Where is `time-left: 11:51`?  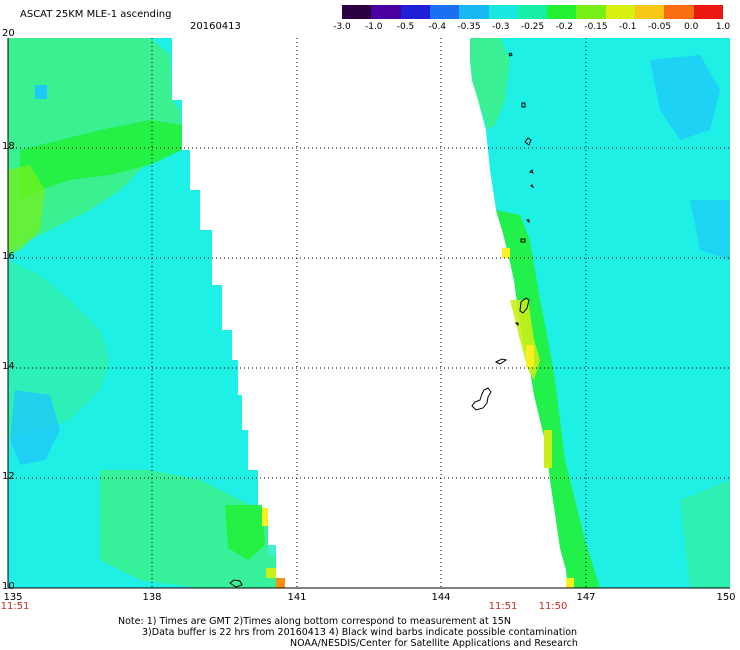 time-left: 11:51 is located at coordinates (15, 606).